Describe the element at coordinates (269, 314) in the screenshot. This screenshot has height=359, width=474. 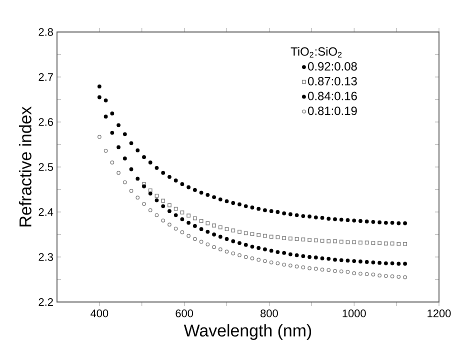
I see `x-tick-label: 800` at that location.